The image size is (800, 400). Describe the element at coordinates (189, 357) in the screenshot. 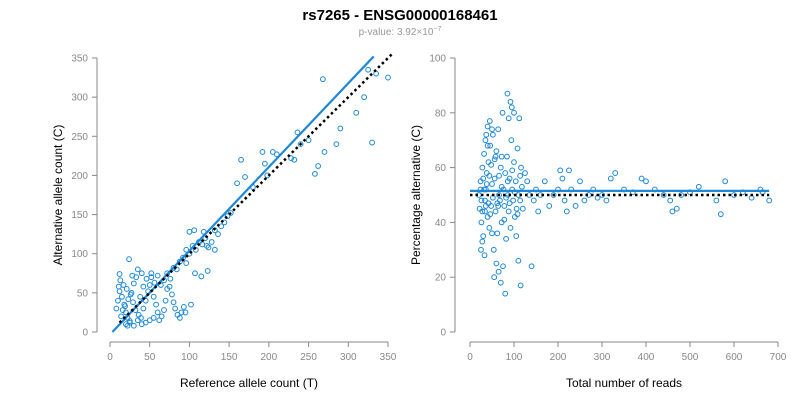

I see `left-x-tick-label: 100` at that location.